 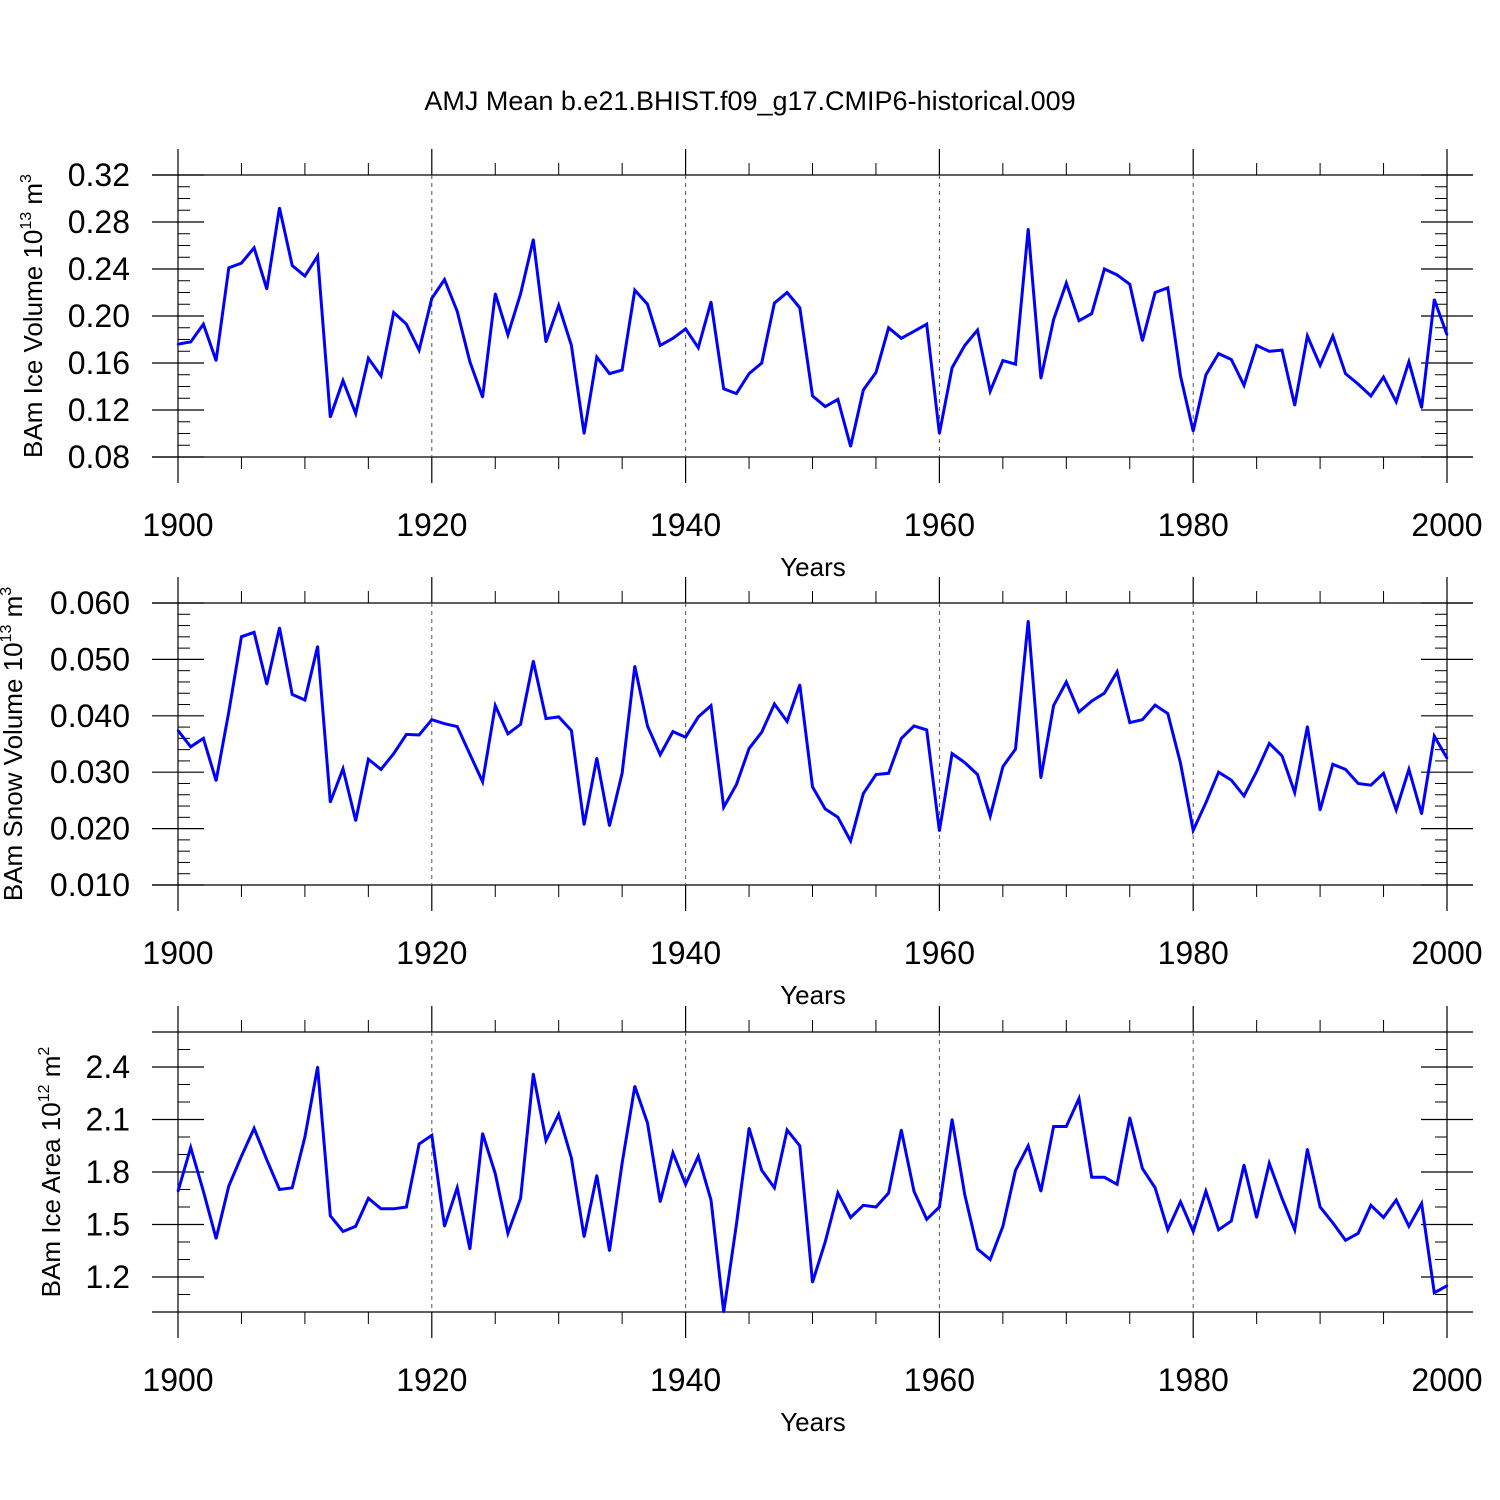 What do you see at coordinates (99, 175) in the screenshot?
I see `y-tick-label: 0.32` at bounding box center [99, 175].